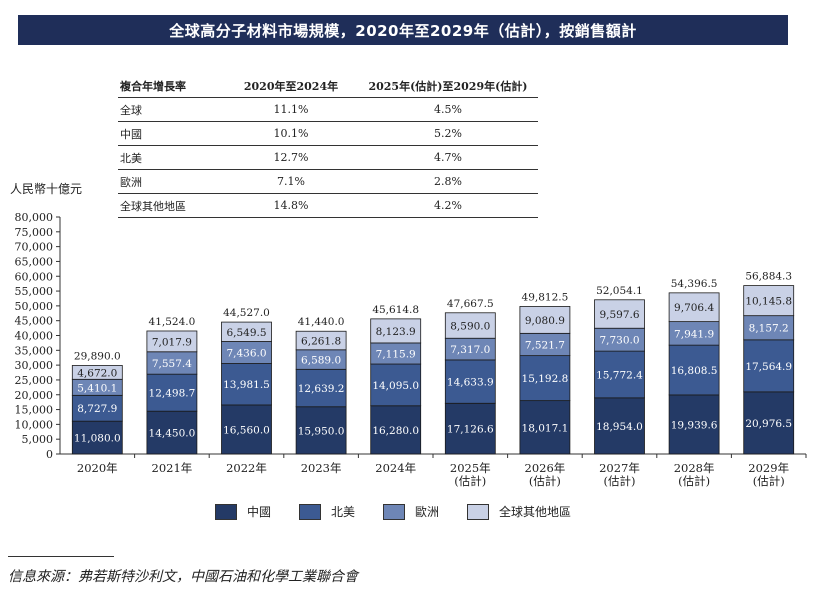 Image resolution: width=831 pixels, height=593 pixels. I want to click on x-tick-label: 2022年, so click(246, 468).